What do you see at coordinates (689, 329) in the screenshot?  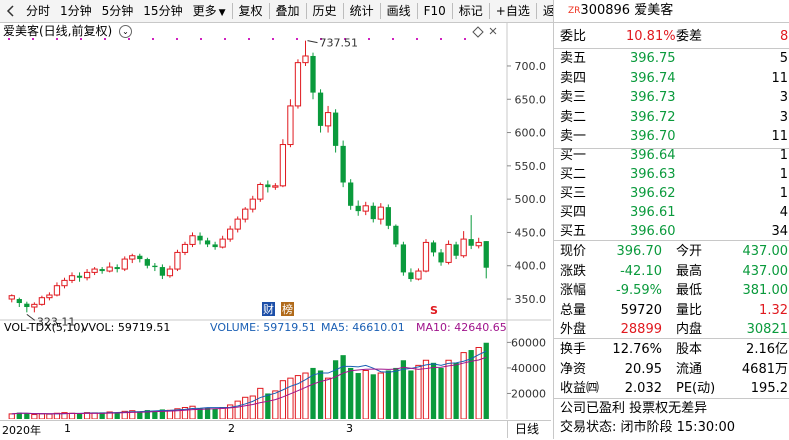 I see `stat-label: 内盘` at bounding box center [689, 329].